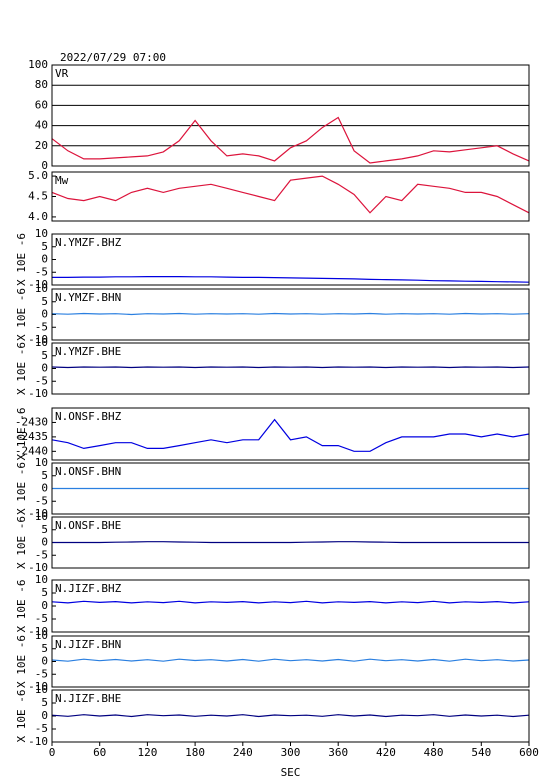  I want to click on y-tick-label: 20, so click(41, 145).